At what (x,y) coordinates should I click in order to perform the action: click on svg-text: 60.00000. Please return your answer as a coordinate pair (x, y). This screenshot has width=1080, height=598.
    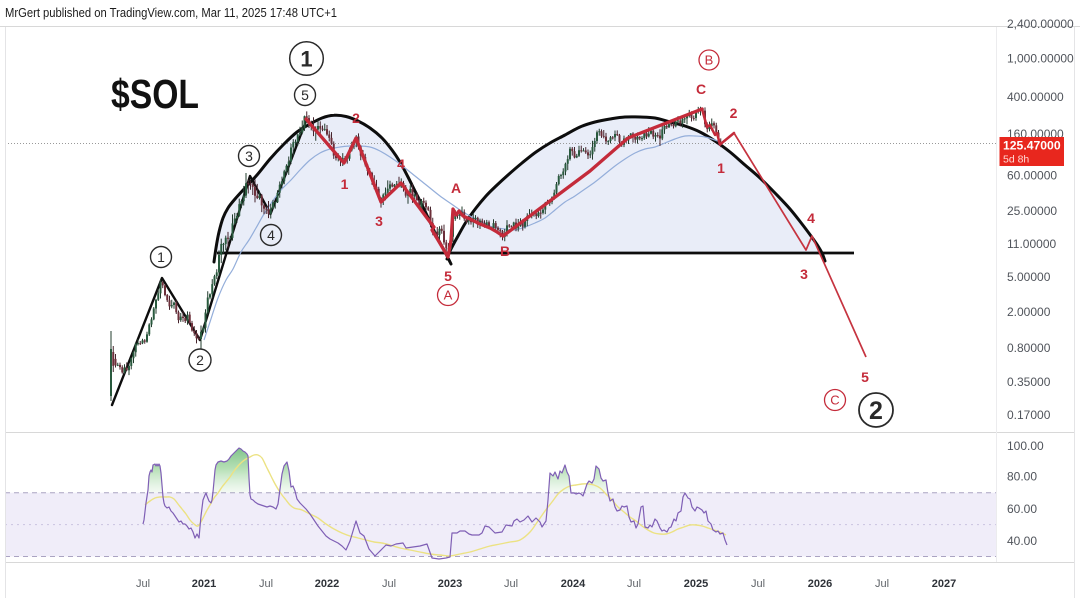
    Looking at the image, I should click on (1032, 176).